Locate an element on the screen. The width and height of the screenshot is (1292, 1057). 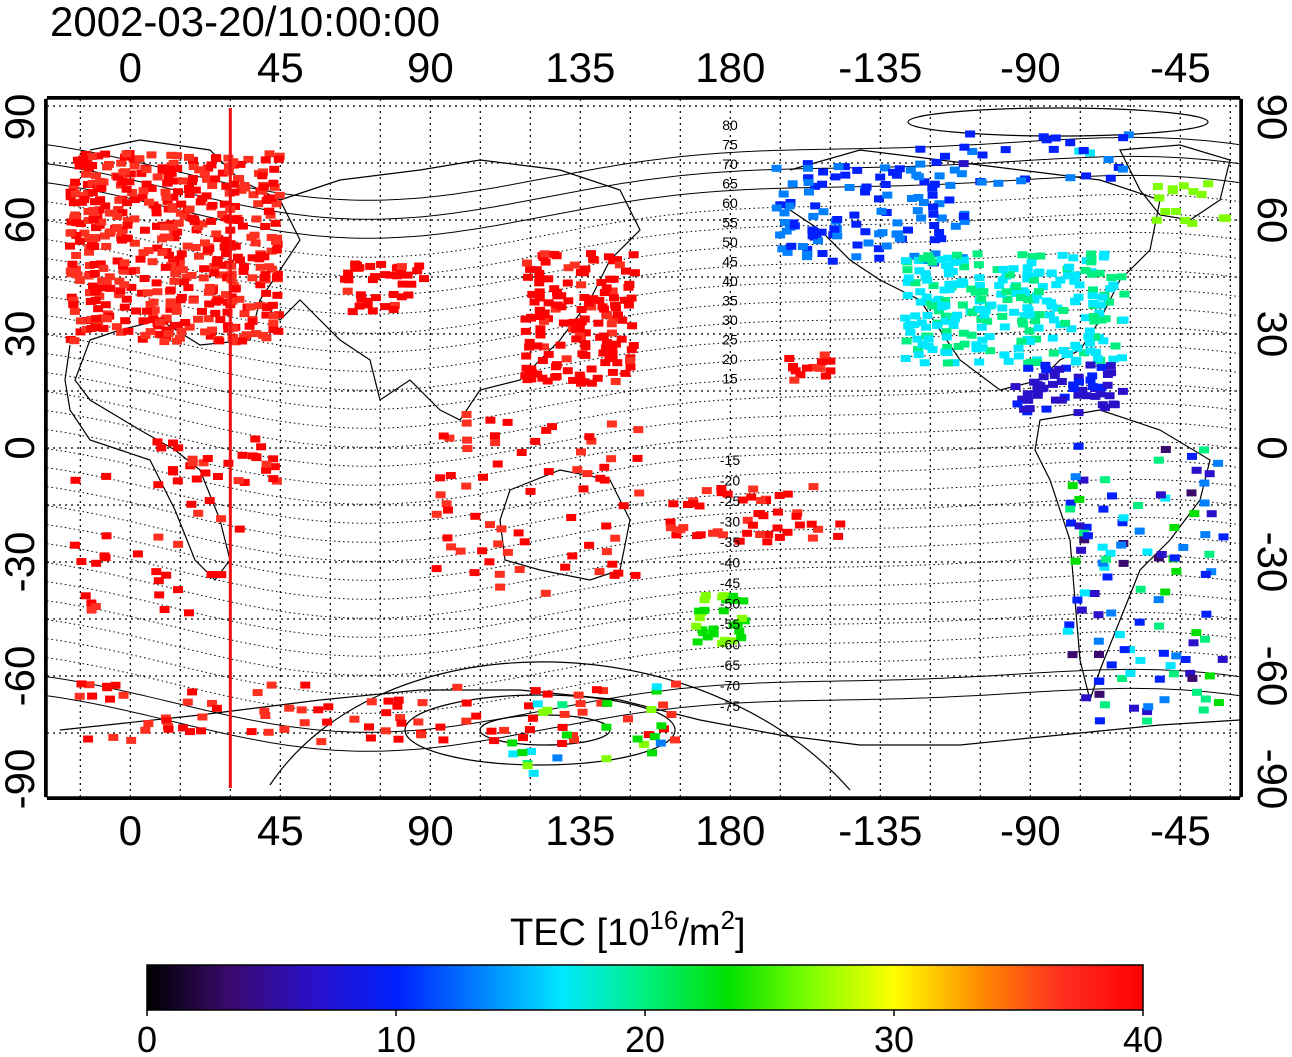
mlat-label: -30 is located at coordinates (730, 522).